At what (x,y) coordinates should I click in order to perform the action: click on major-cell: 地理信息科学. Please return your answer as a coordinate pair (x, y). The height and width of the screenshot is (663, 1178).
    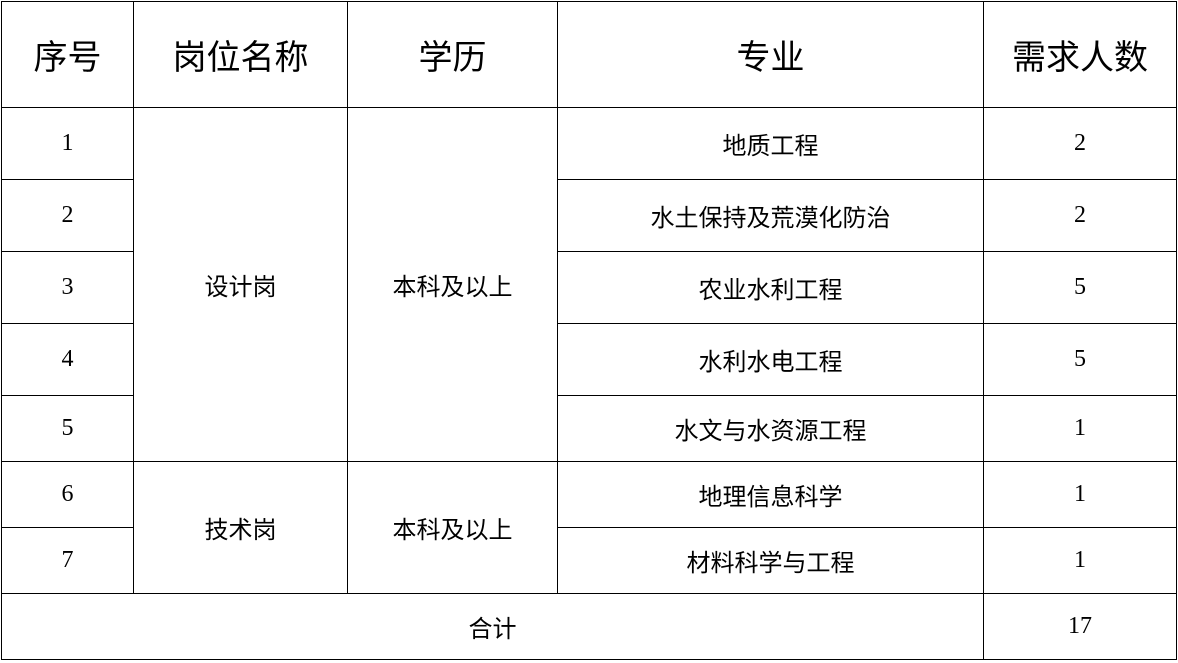
    Looking at the image, I should click on (770, 494).